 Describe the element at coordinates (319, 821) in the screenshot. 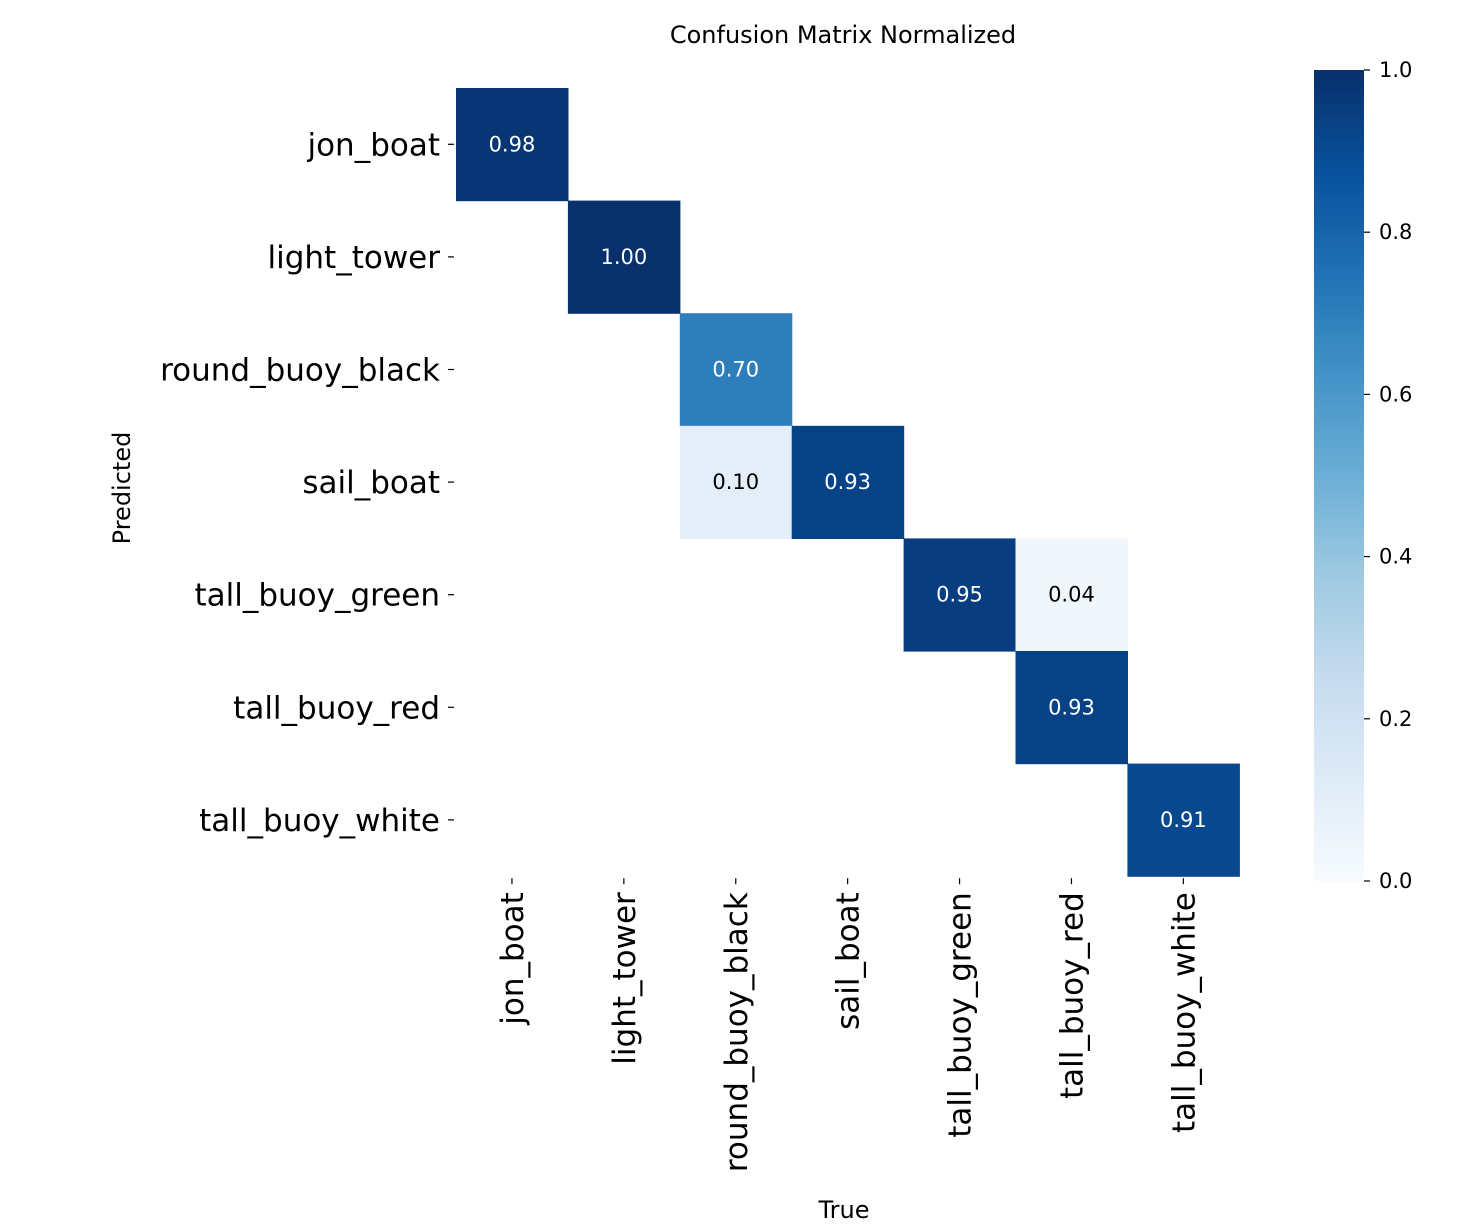

I see `y-tick-label: tall_buoy_white` at that location.